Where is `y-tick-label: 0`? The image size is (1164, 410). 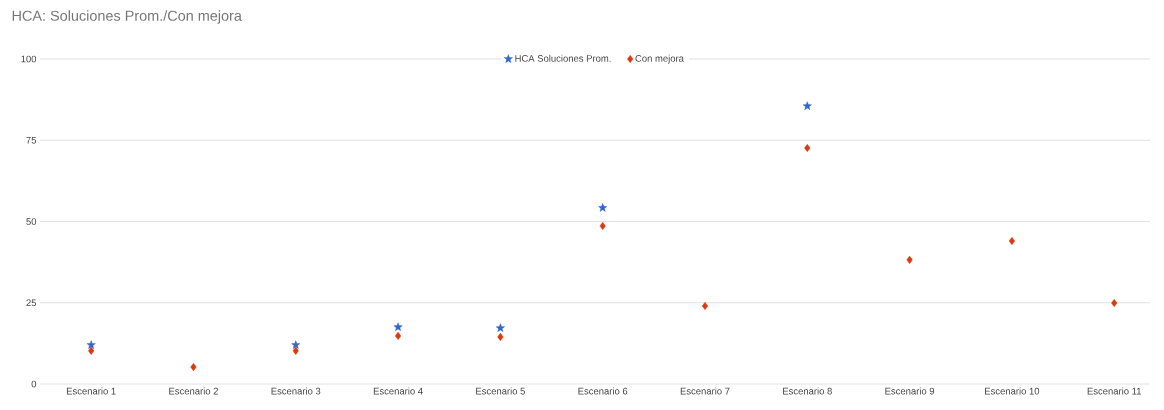 y-tick-label: 0 is located at coordinates (34, 384).